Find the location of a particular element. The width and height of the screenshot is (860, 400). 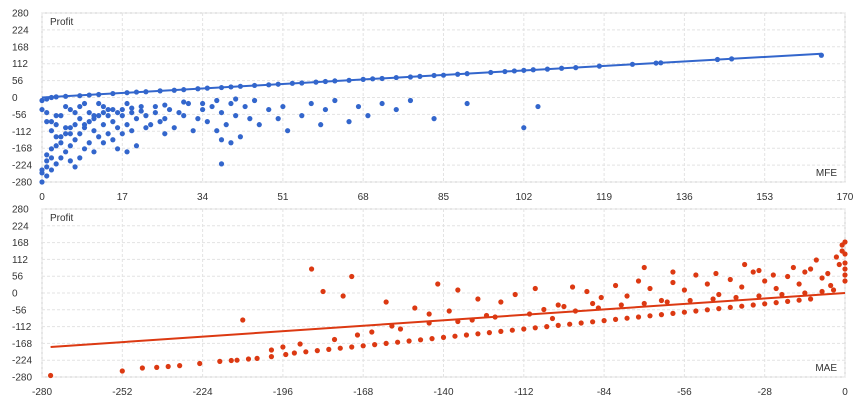

y-tick-label: -224 is located at coordinates (22, 361).